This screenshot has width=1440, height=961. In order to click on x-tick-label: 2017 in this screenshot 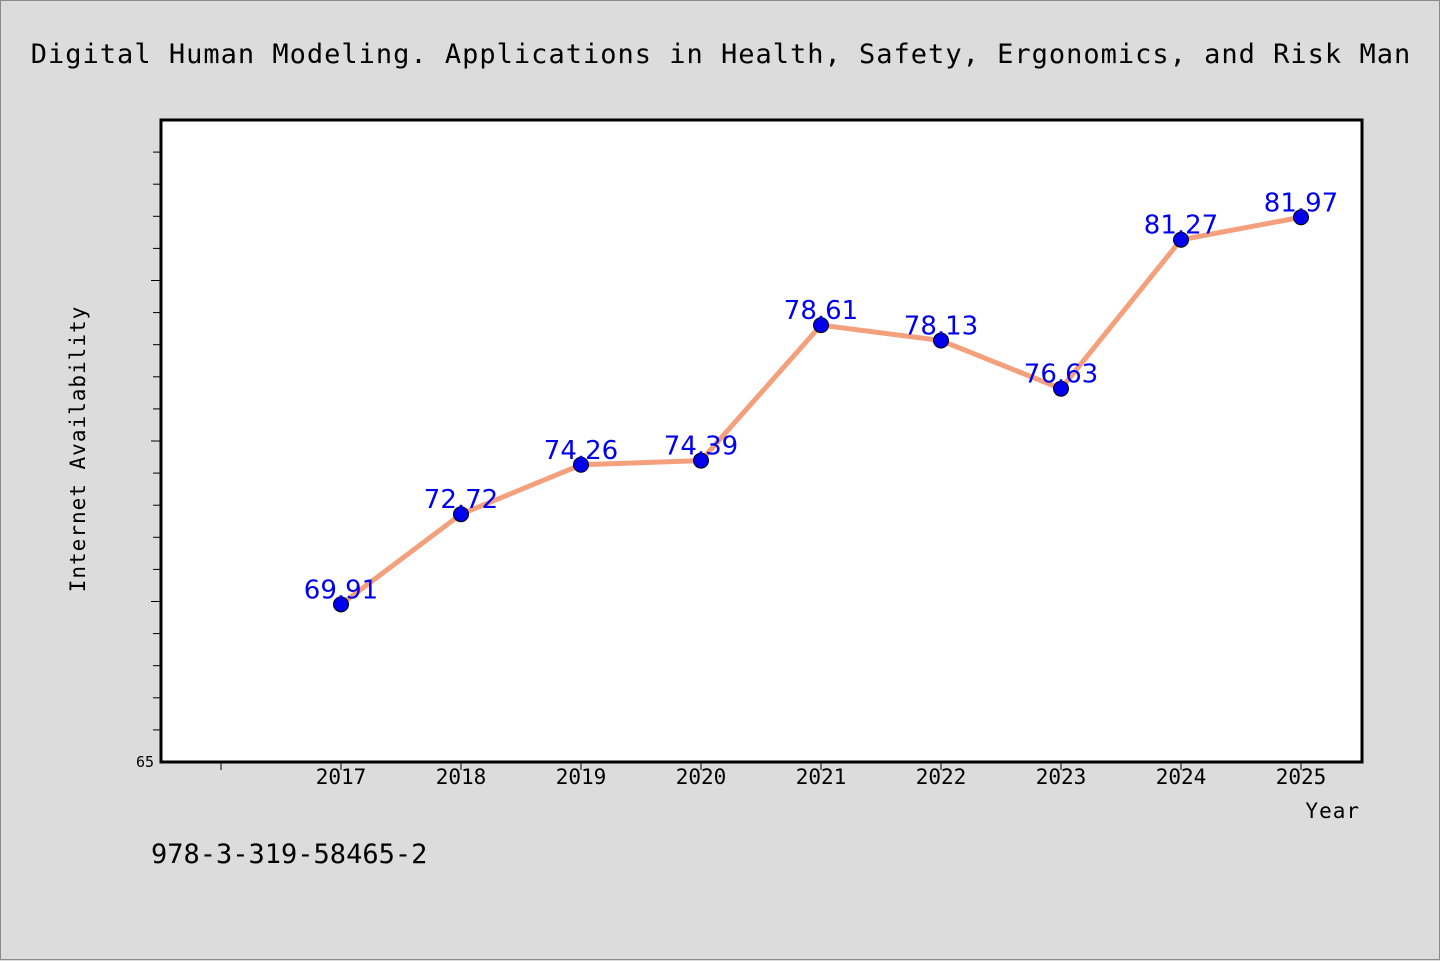, I will do `click(341, 777)`.